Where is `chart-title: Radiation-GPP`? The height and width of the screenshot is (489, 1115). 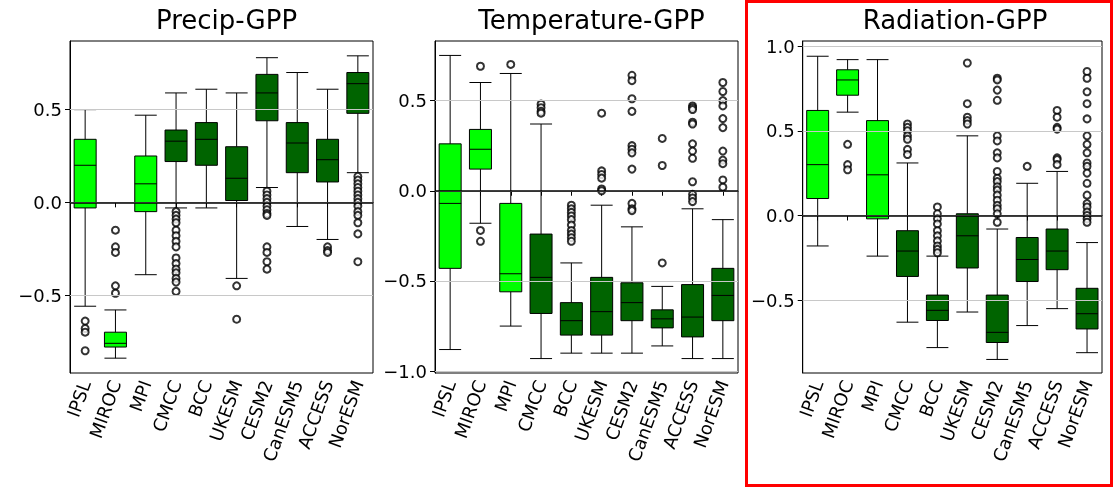
chart-title: Radiation-GPP is located at coordinates (955, 20).